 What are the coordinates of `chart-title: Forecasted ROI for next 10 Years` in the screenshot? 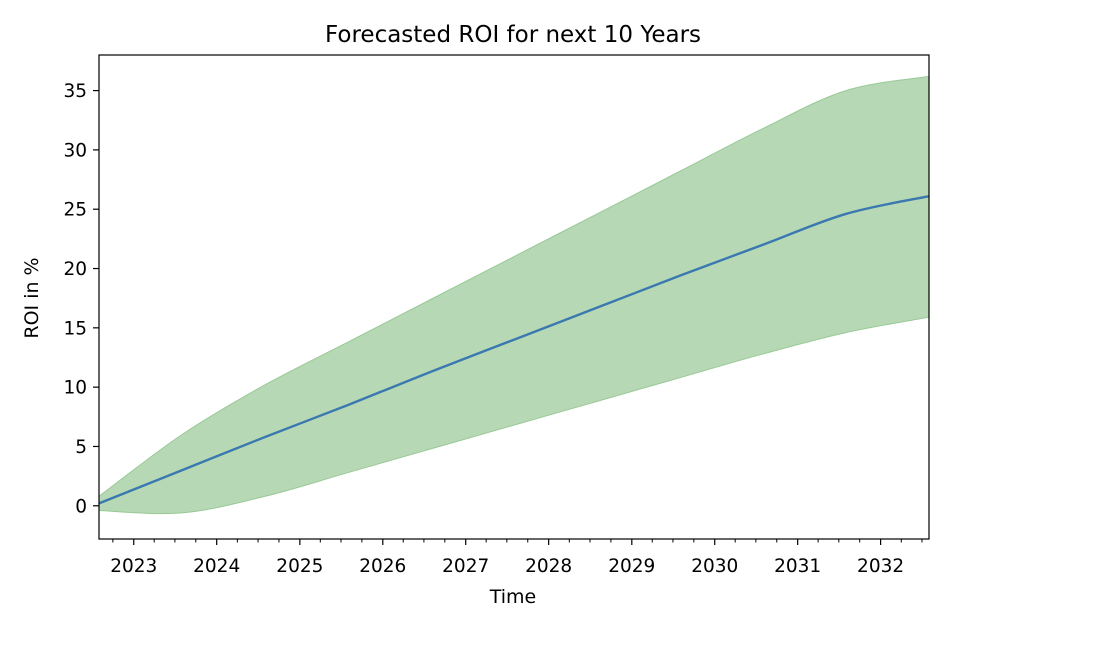 It's located at (513, 35).